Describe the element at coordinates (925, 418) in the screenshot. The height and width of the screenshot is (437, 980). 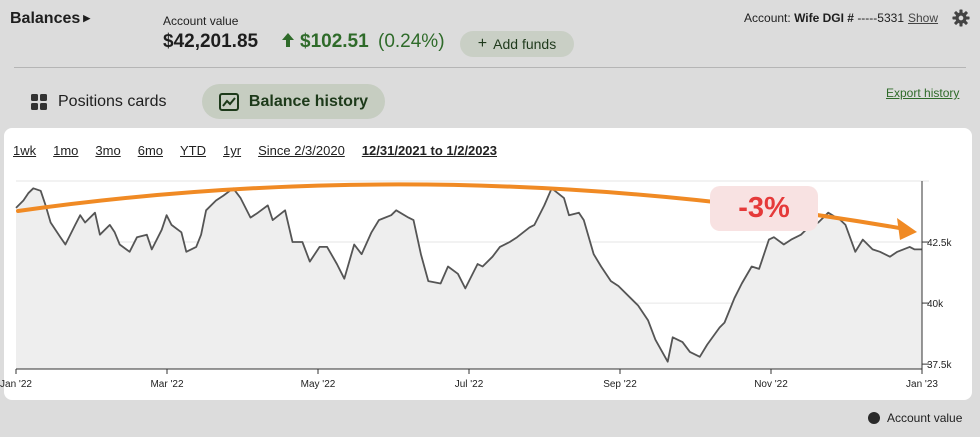
I see `legend-label: Account value` at that location.